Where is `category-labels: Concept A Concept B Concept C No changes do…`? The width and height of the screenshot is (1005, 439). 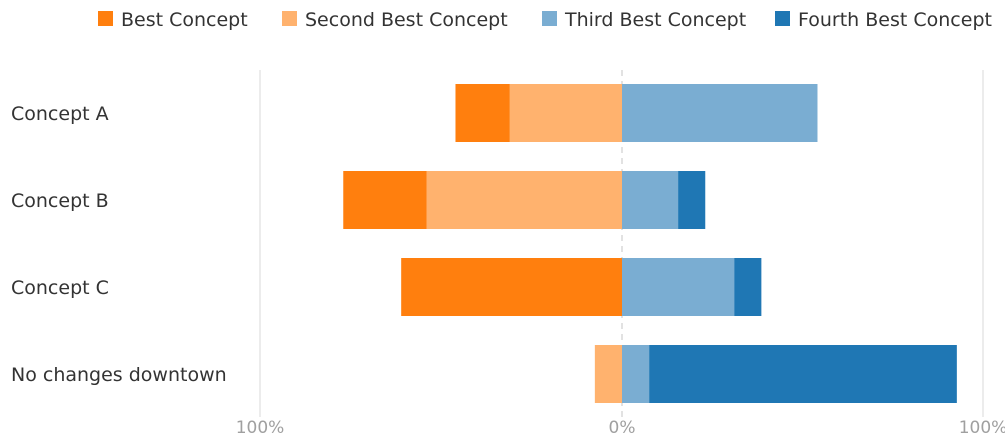
category-labels: Concept A Concept B Concept C No changes do… is located at coordinates (119, 244).